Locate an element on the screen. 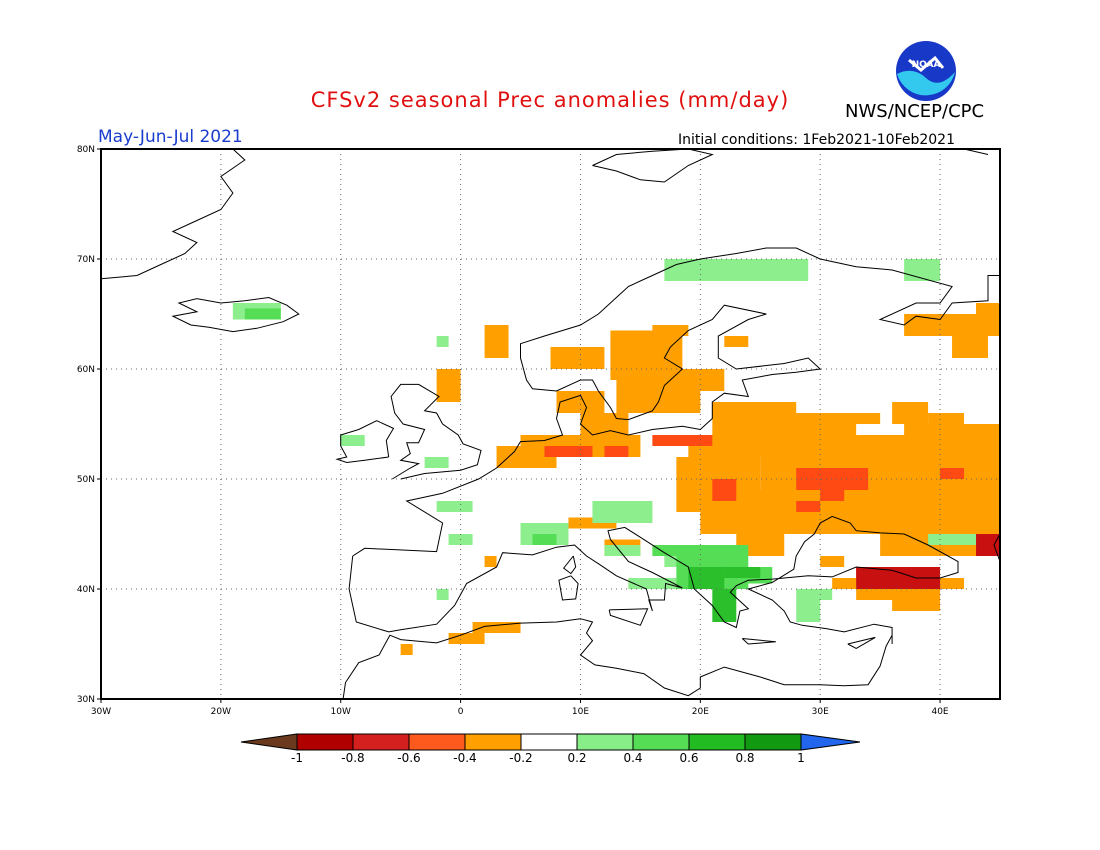 Image resolution: width=1100 pixels, height=850 pixels. legend-label: 0.4 is located at coordinates (632, 758).